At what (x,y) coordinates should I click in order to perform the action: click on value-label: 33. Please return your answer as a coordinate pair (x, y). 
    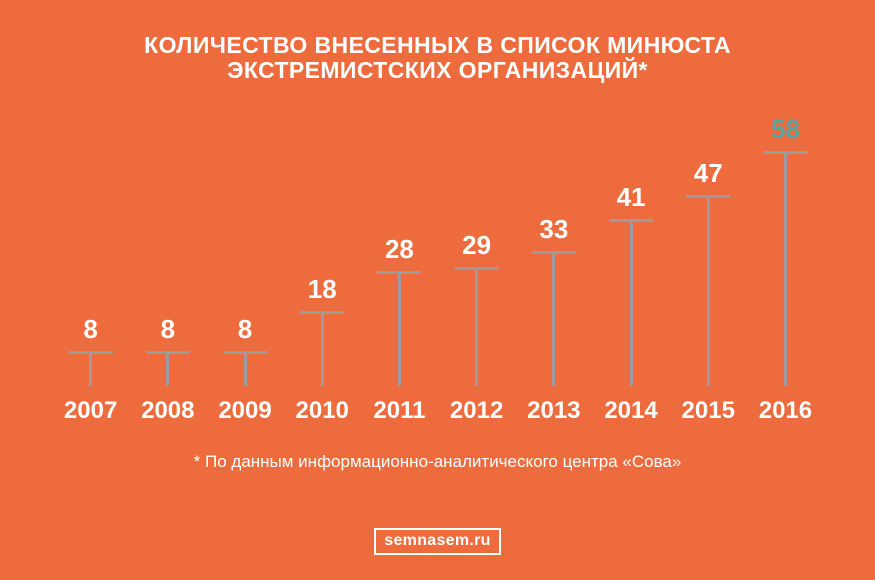
    Looking at the image, I should click on (554, 229).